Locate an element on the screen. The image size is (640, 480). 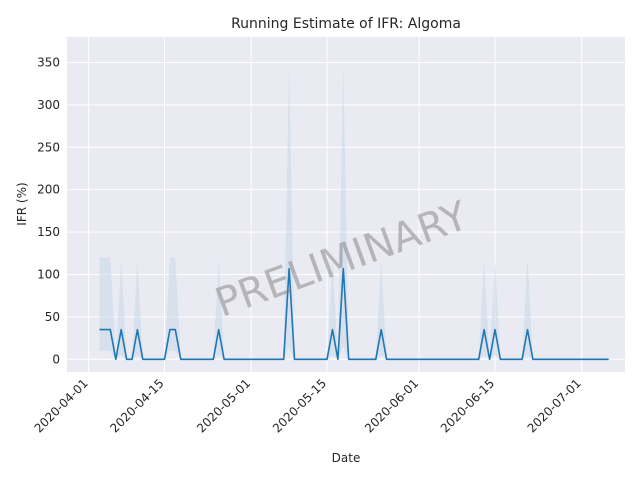
x-tick-label: 2020-06-01 is located at coordinates (391, 405).